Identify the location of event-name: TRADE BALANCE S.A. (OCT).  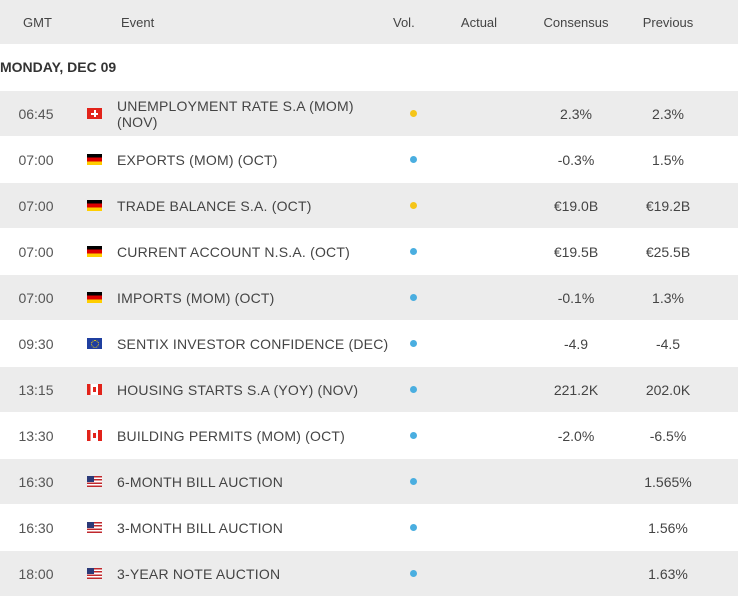
(214, 205).